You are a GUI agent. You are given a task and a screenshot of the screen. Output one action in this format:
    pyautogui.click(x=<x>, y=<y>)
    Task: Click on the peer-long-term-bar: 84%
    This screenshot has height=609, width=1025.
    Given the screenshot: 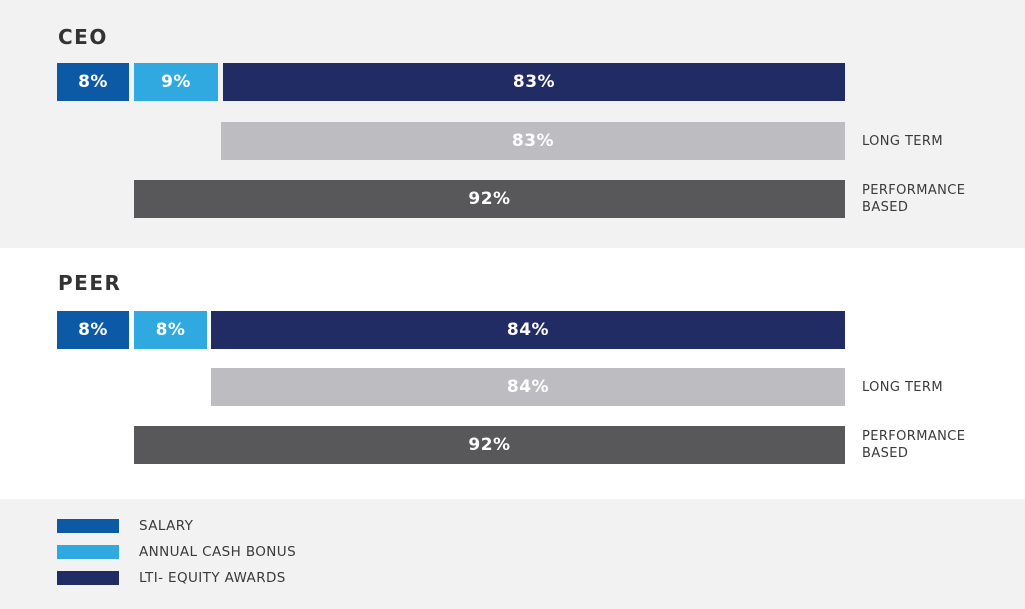 What is the action you would take?
    pyautogui.click(x=528, y=387)
    